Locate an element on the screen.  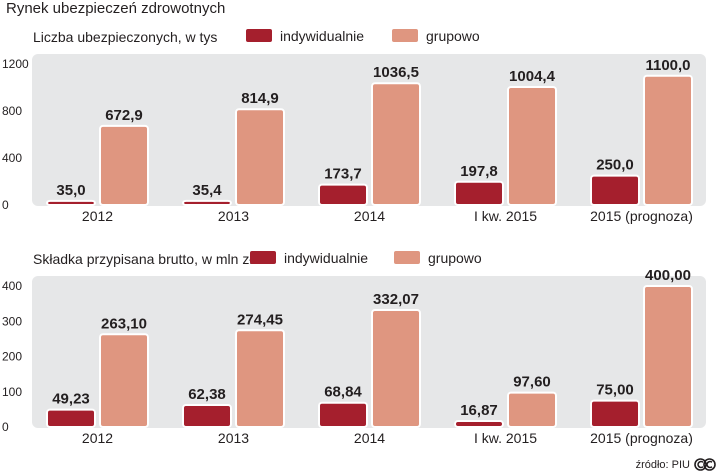
data-label-group: 1004,4 is located at coordinates (532, 76).